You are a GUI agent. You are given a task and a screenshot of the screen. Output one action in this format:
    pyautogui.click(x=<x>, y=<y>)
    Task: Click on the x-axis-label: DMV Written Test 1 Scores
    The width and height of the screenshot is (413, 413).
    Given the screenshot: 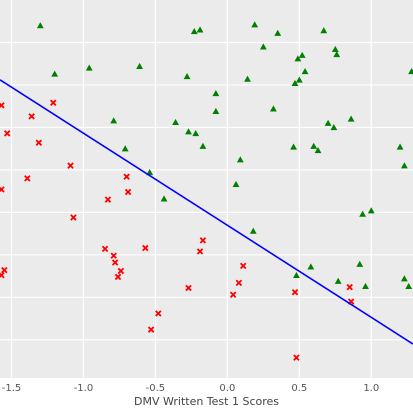 What is the action you would take?
    pyautogui.click(x=206, y=401)
    